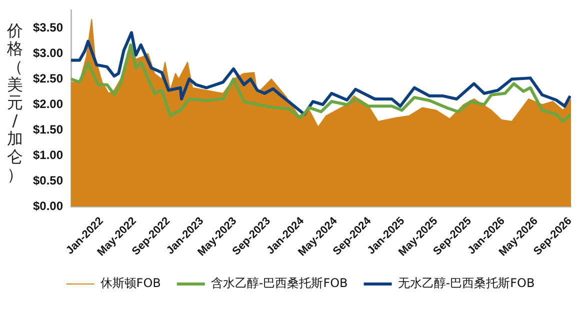  I want to click on y-tick-label: $0.00, so click(48, 205).